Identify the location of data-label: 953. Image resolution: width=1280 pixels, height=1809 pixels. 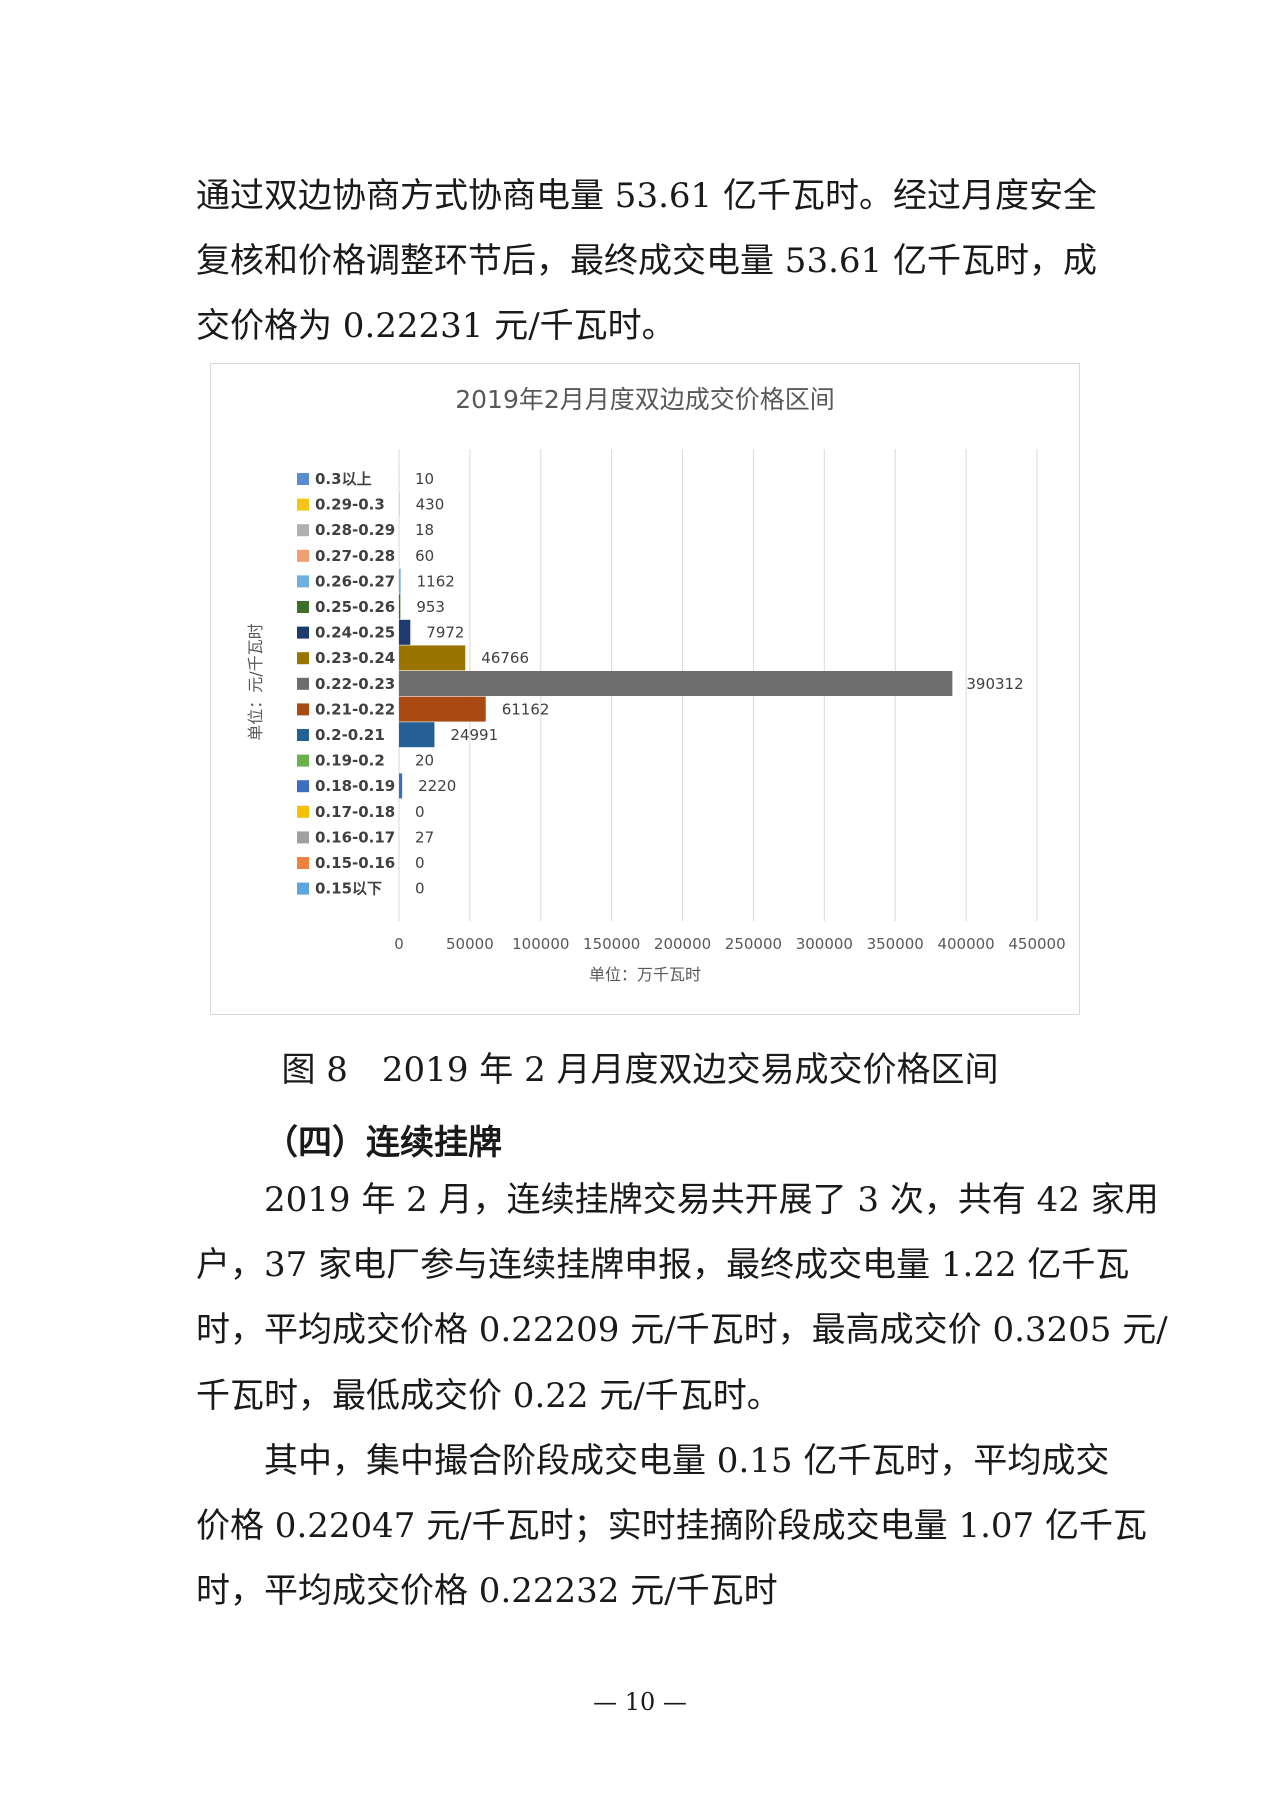
(430, 607).